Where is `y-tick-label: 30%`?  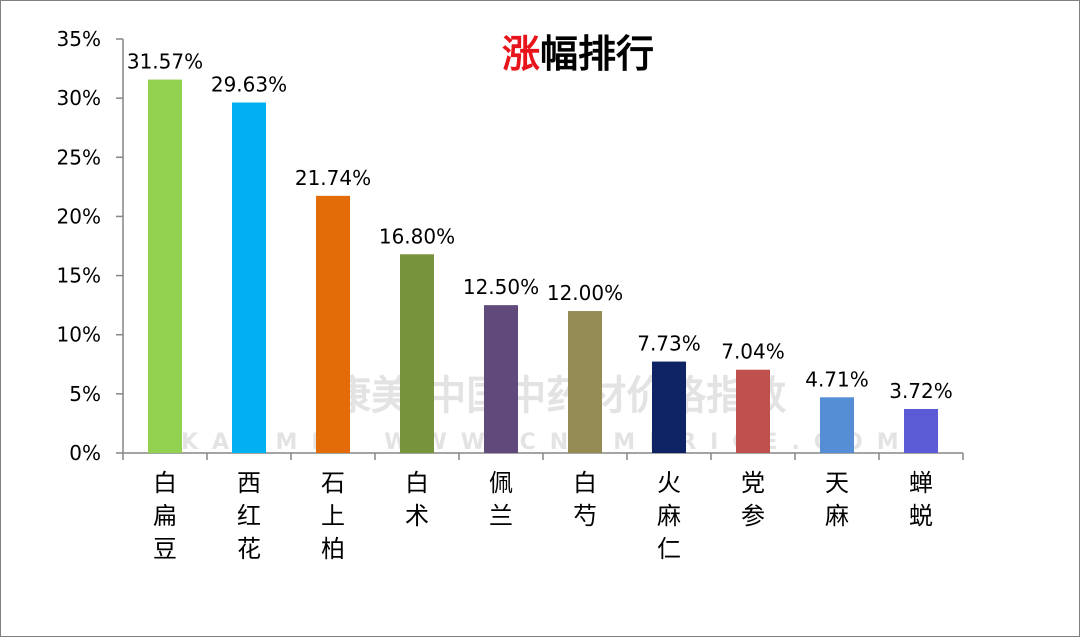
y-tick-label: 30% is located at coordinates (79, 98).